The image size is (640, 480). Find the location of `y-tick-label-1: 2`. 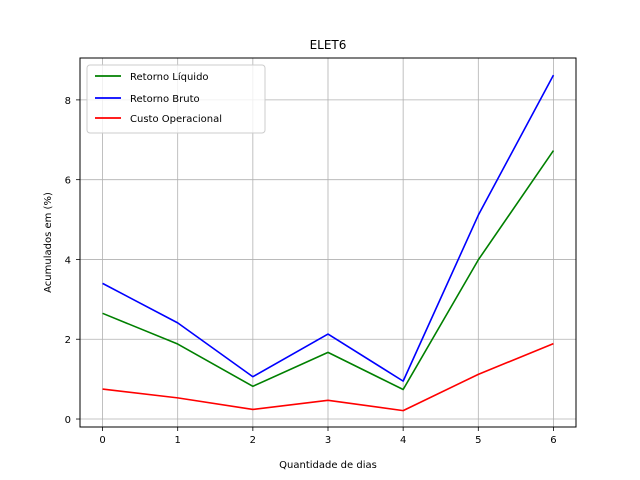

y-tick-label-1: 2 is located at coordinates (68, 340).